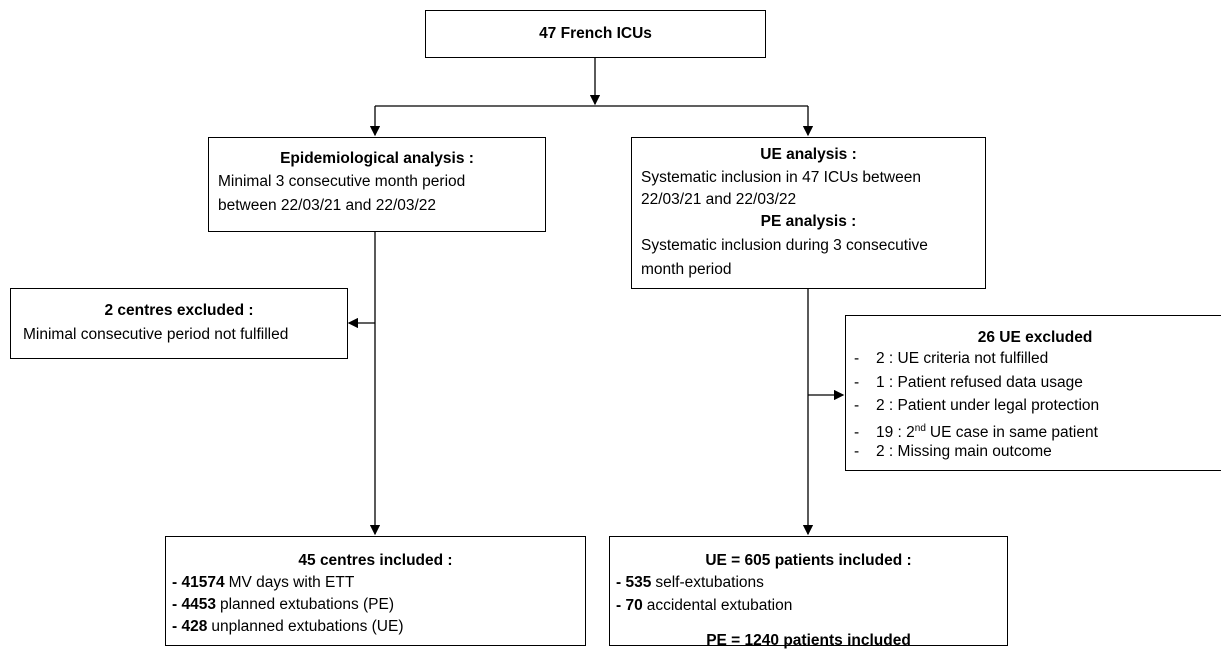  I want to click on item-number: - 41574, so click(198, 582).